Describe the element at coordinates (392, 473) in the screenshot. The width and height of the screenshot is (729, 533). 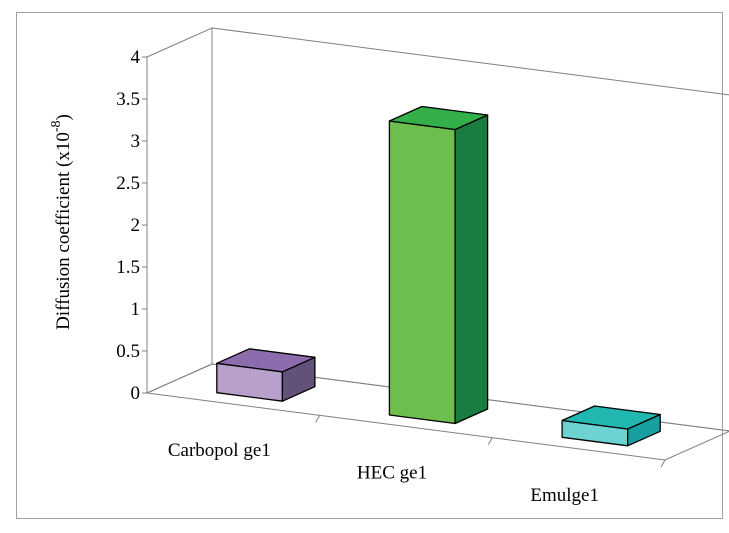
I see `x-category-label: HEC ge1` at that location.